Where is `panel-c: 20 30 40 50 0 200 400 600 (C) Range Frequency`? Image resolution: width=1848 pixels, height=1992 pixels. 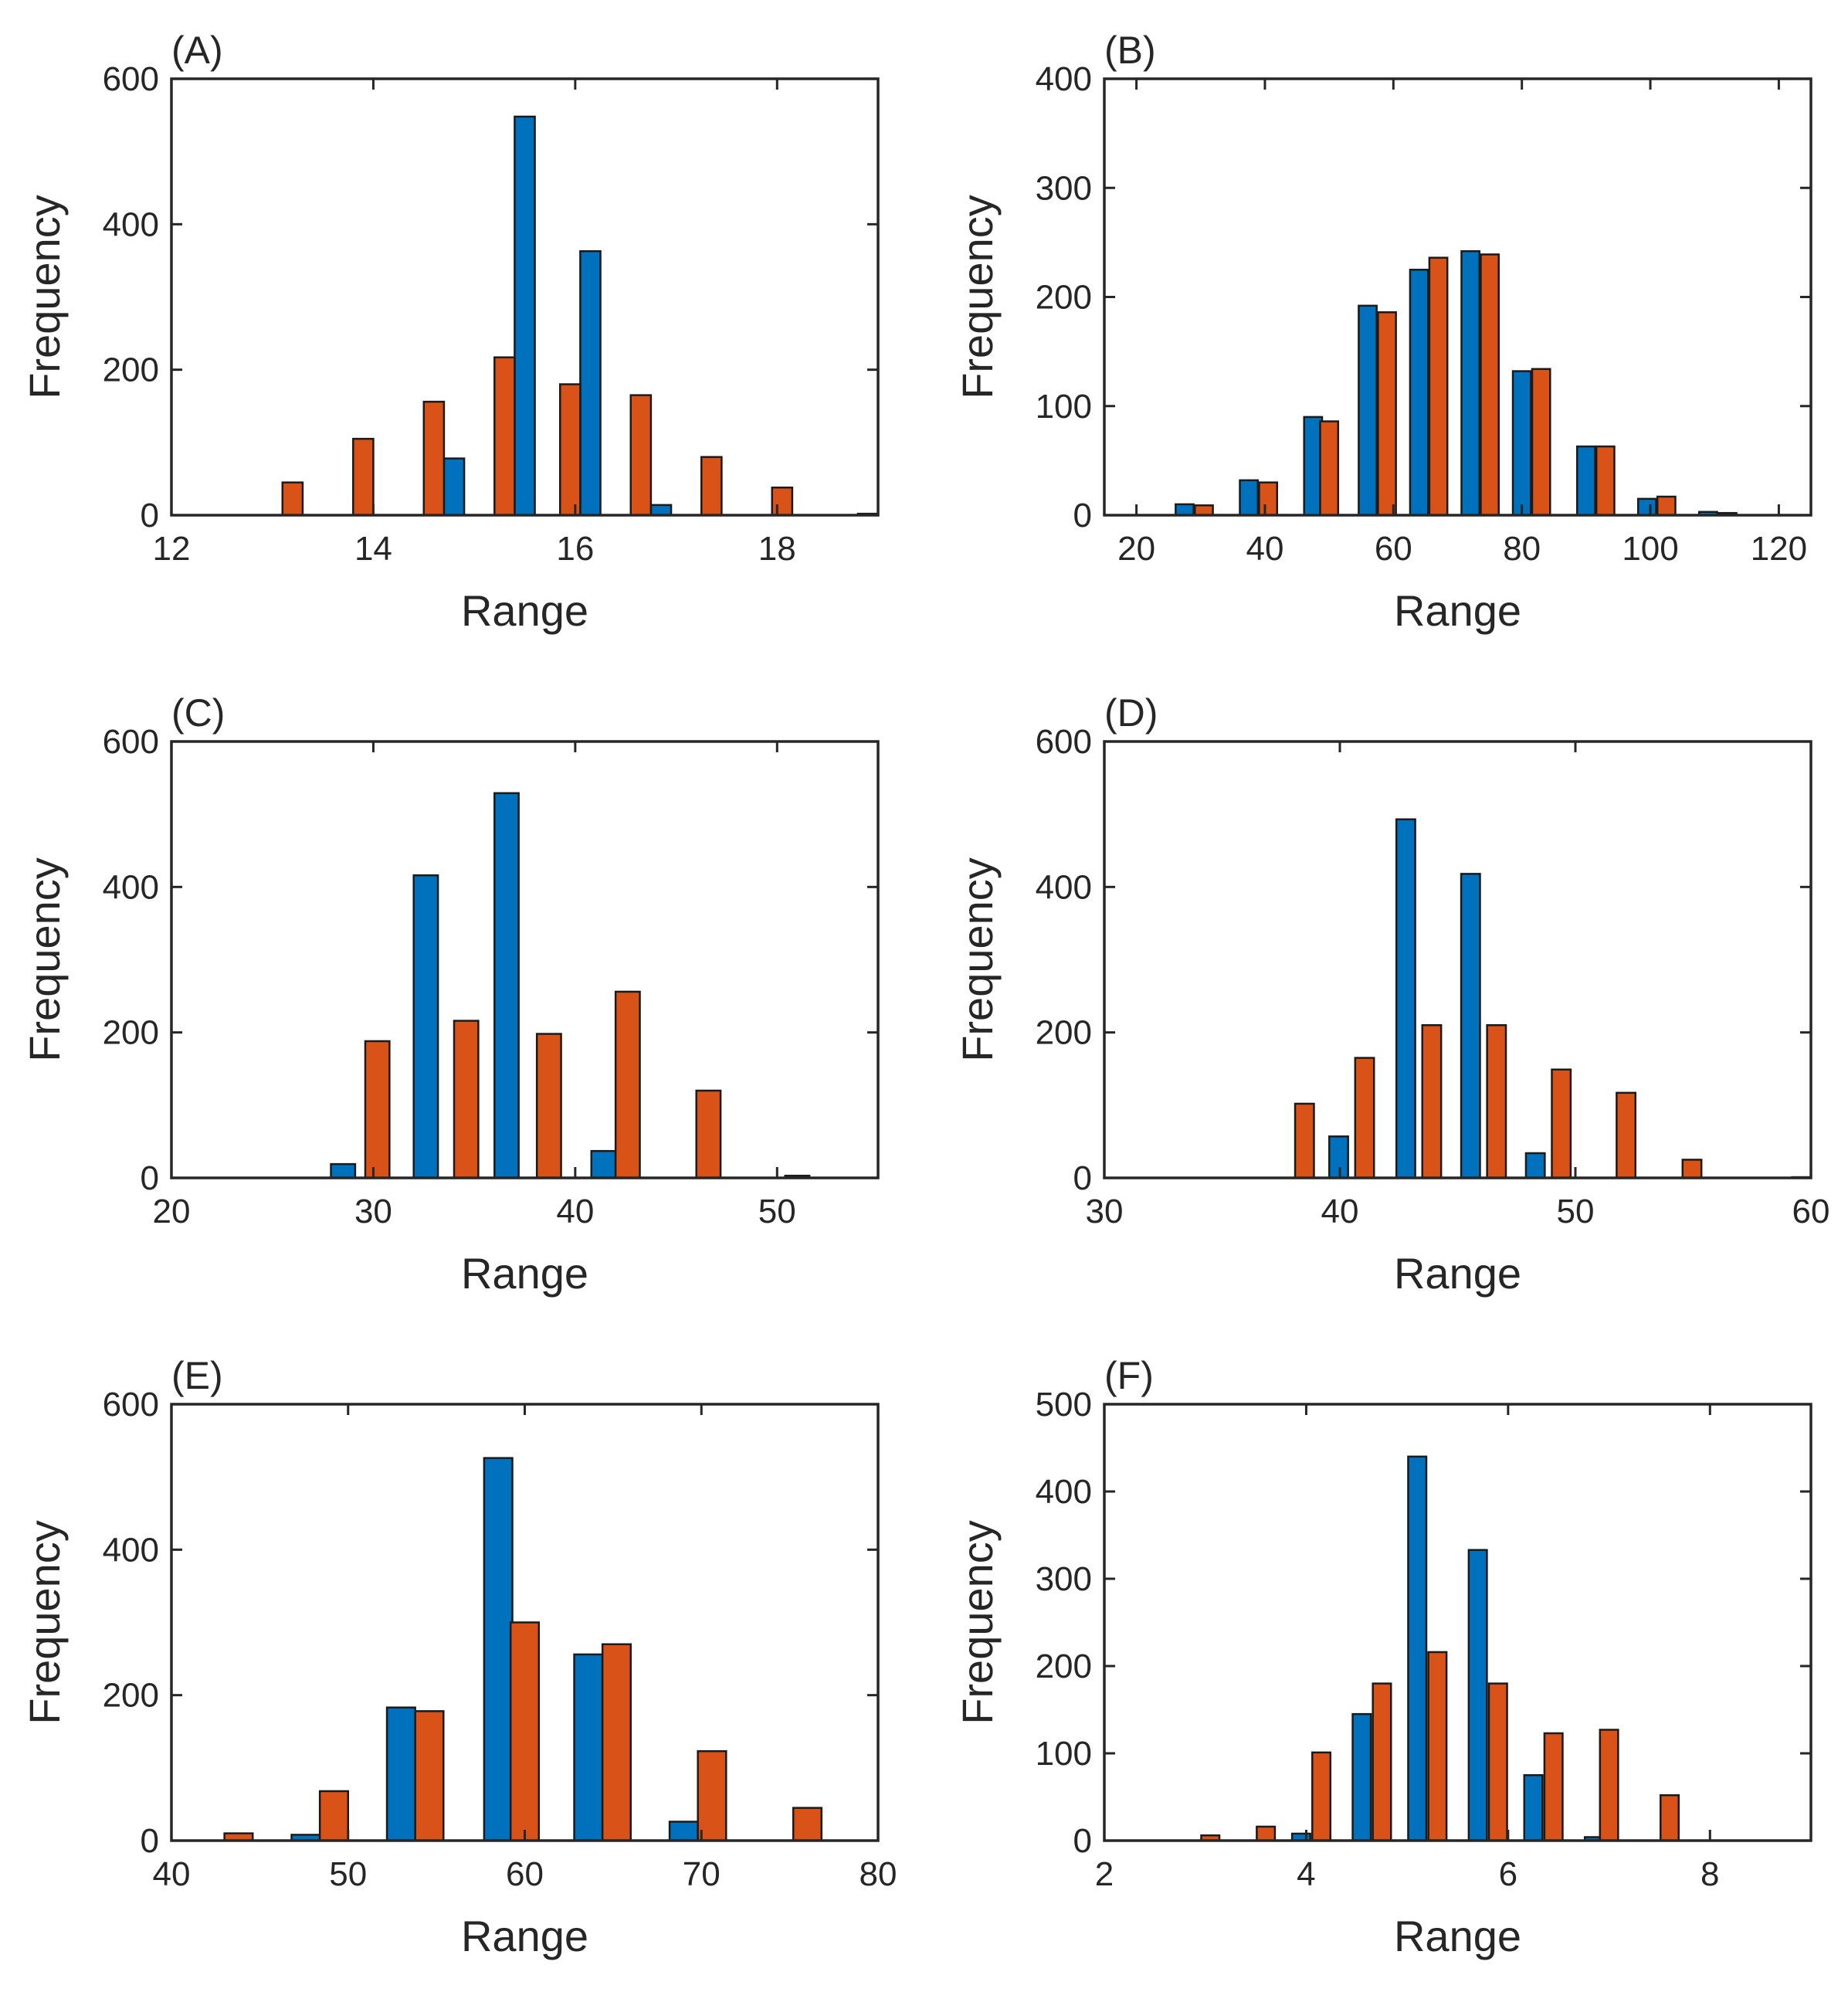
panel-c: 20 30 40 50 0 200 400 600 (C) Range Frequency is located at coordinates (450, 994).